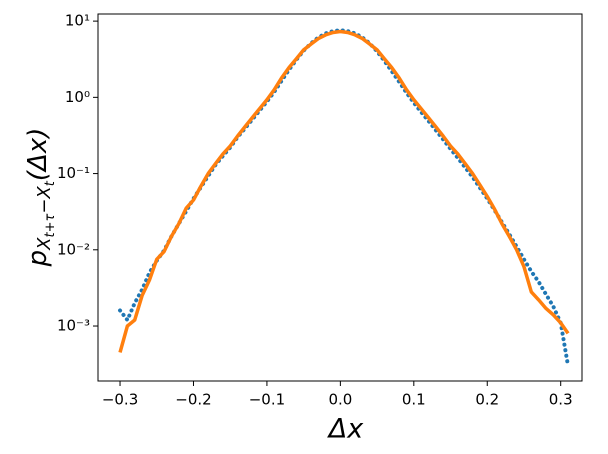 This screenshot has width=608, height=454. Describe the element at coordinates (50, 183) in the screenshot. I see `y-label-part: t` at that location.